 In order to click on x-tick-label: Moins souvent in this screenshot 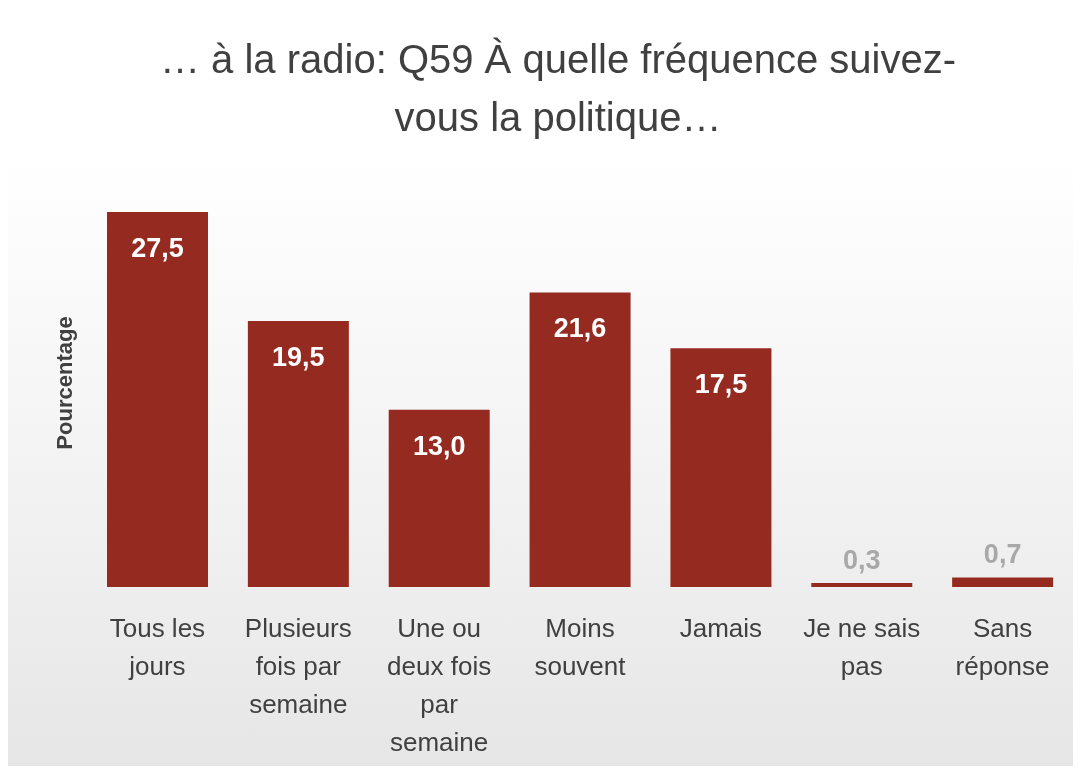, I will do `click(580, 647)`.